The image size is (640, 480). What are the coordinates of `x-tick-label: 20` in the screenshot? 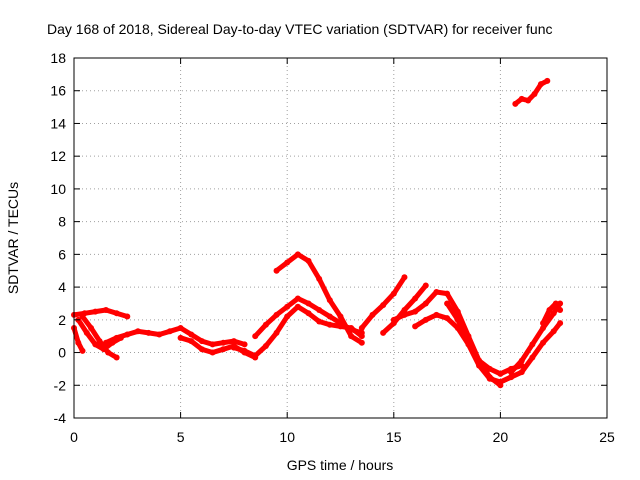 It's located at (501, 437).